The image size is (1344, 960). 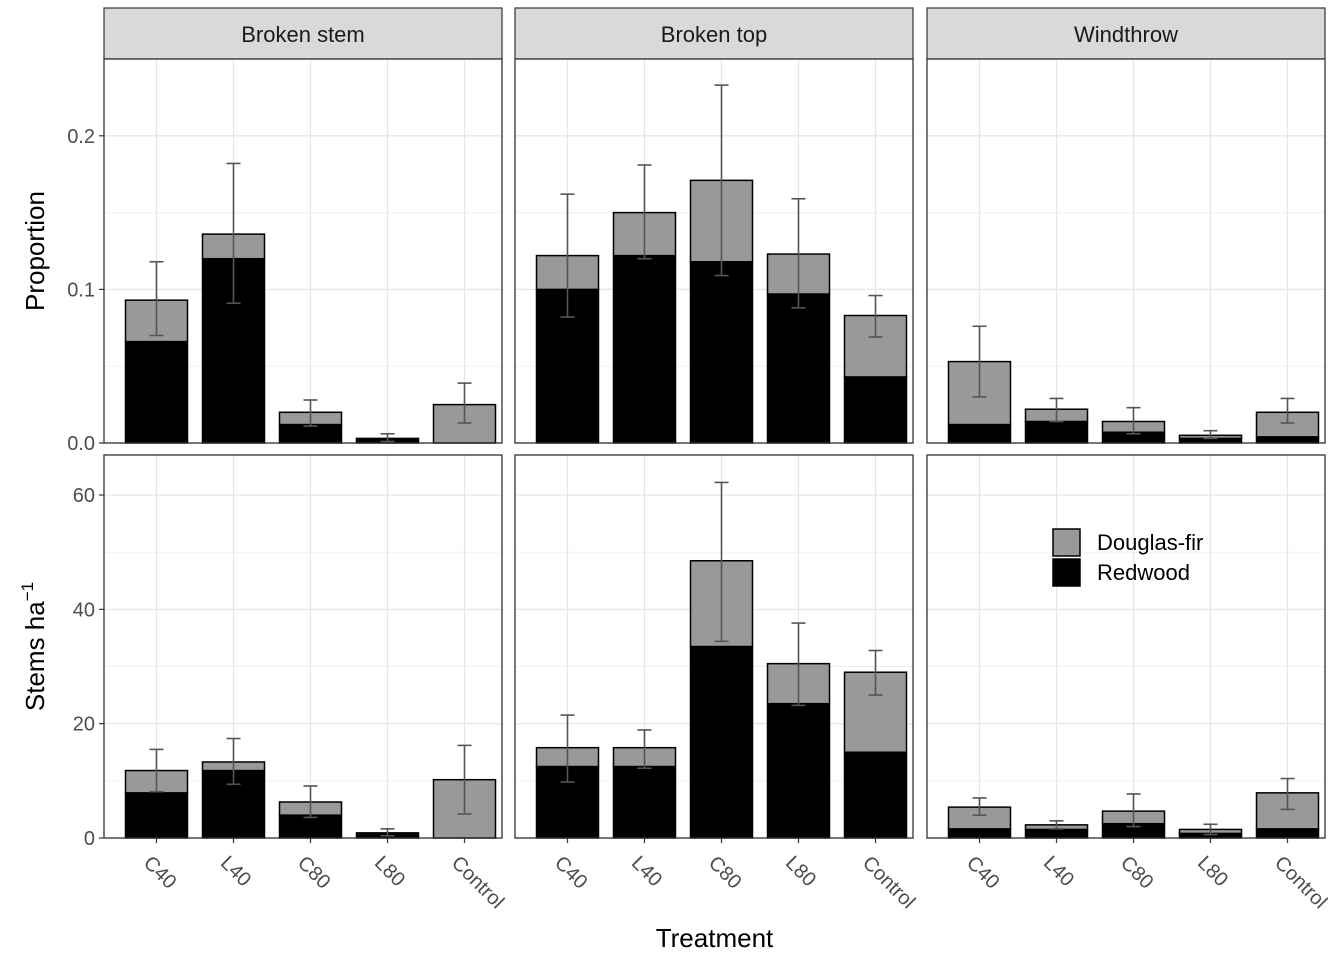 I want to click on y-axis-title: Stems ha−1, so click(x=34, y=646).